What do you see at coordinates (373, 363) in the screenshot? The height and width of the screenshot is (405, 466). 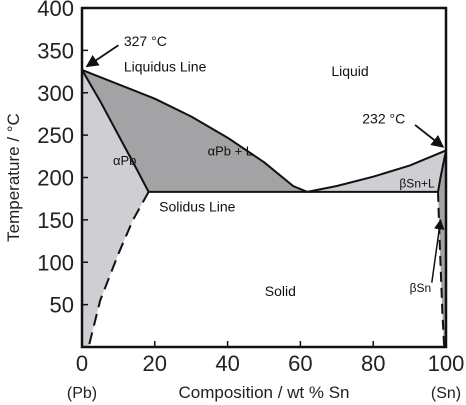 I see `x-tick-label: 80` at bounding box center [373, 363].